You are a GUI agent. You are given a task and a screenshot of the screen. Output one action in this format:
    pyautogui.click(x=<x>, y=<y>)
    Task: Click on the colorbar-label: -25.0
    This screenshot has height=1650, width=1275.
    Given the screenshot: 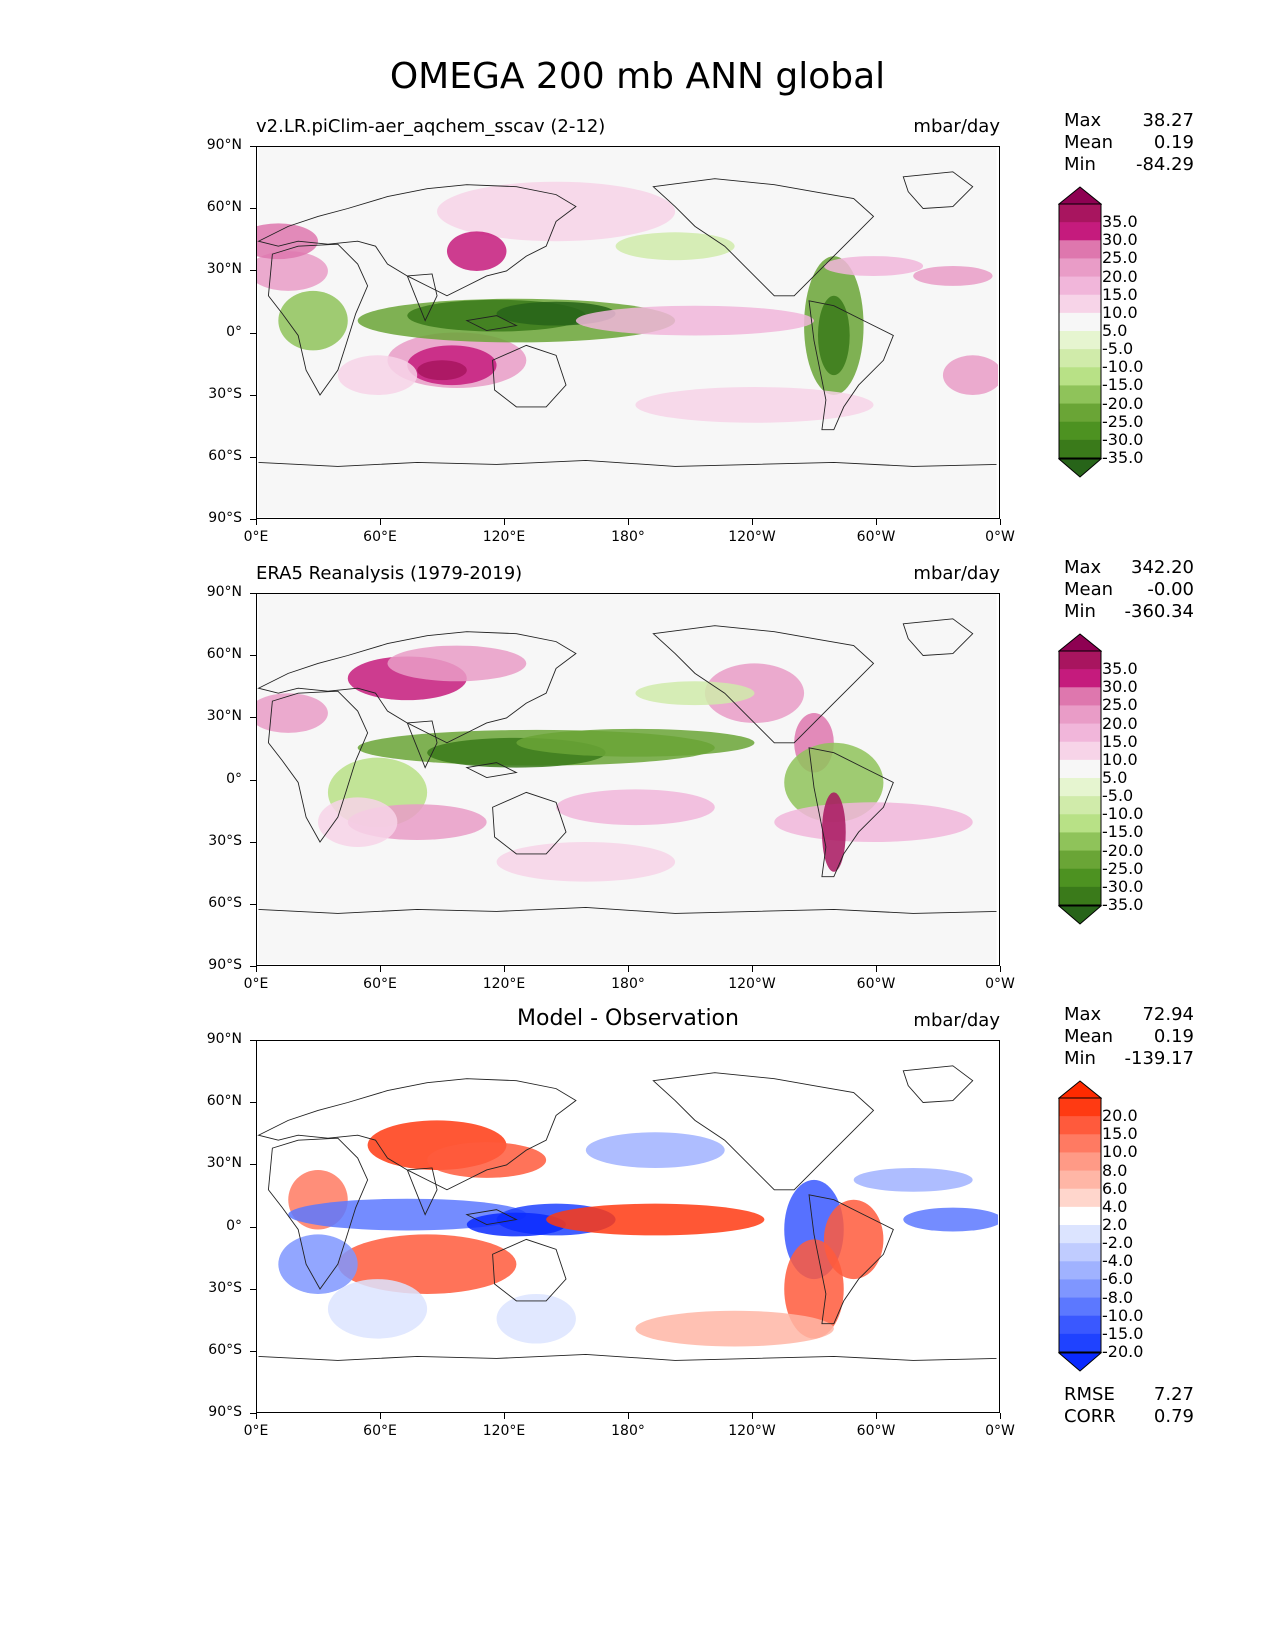 What is the action you would take?
    pyautogui.click(x=1123, y=868)
    